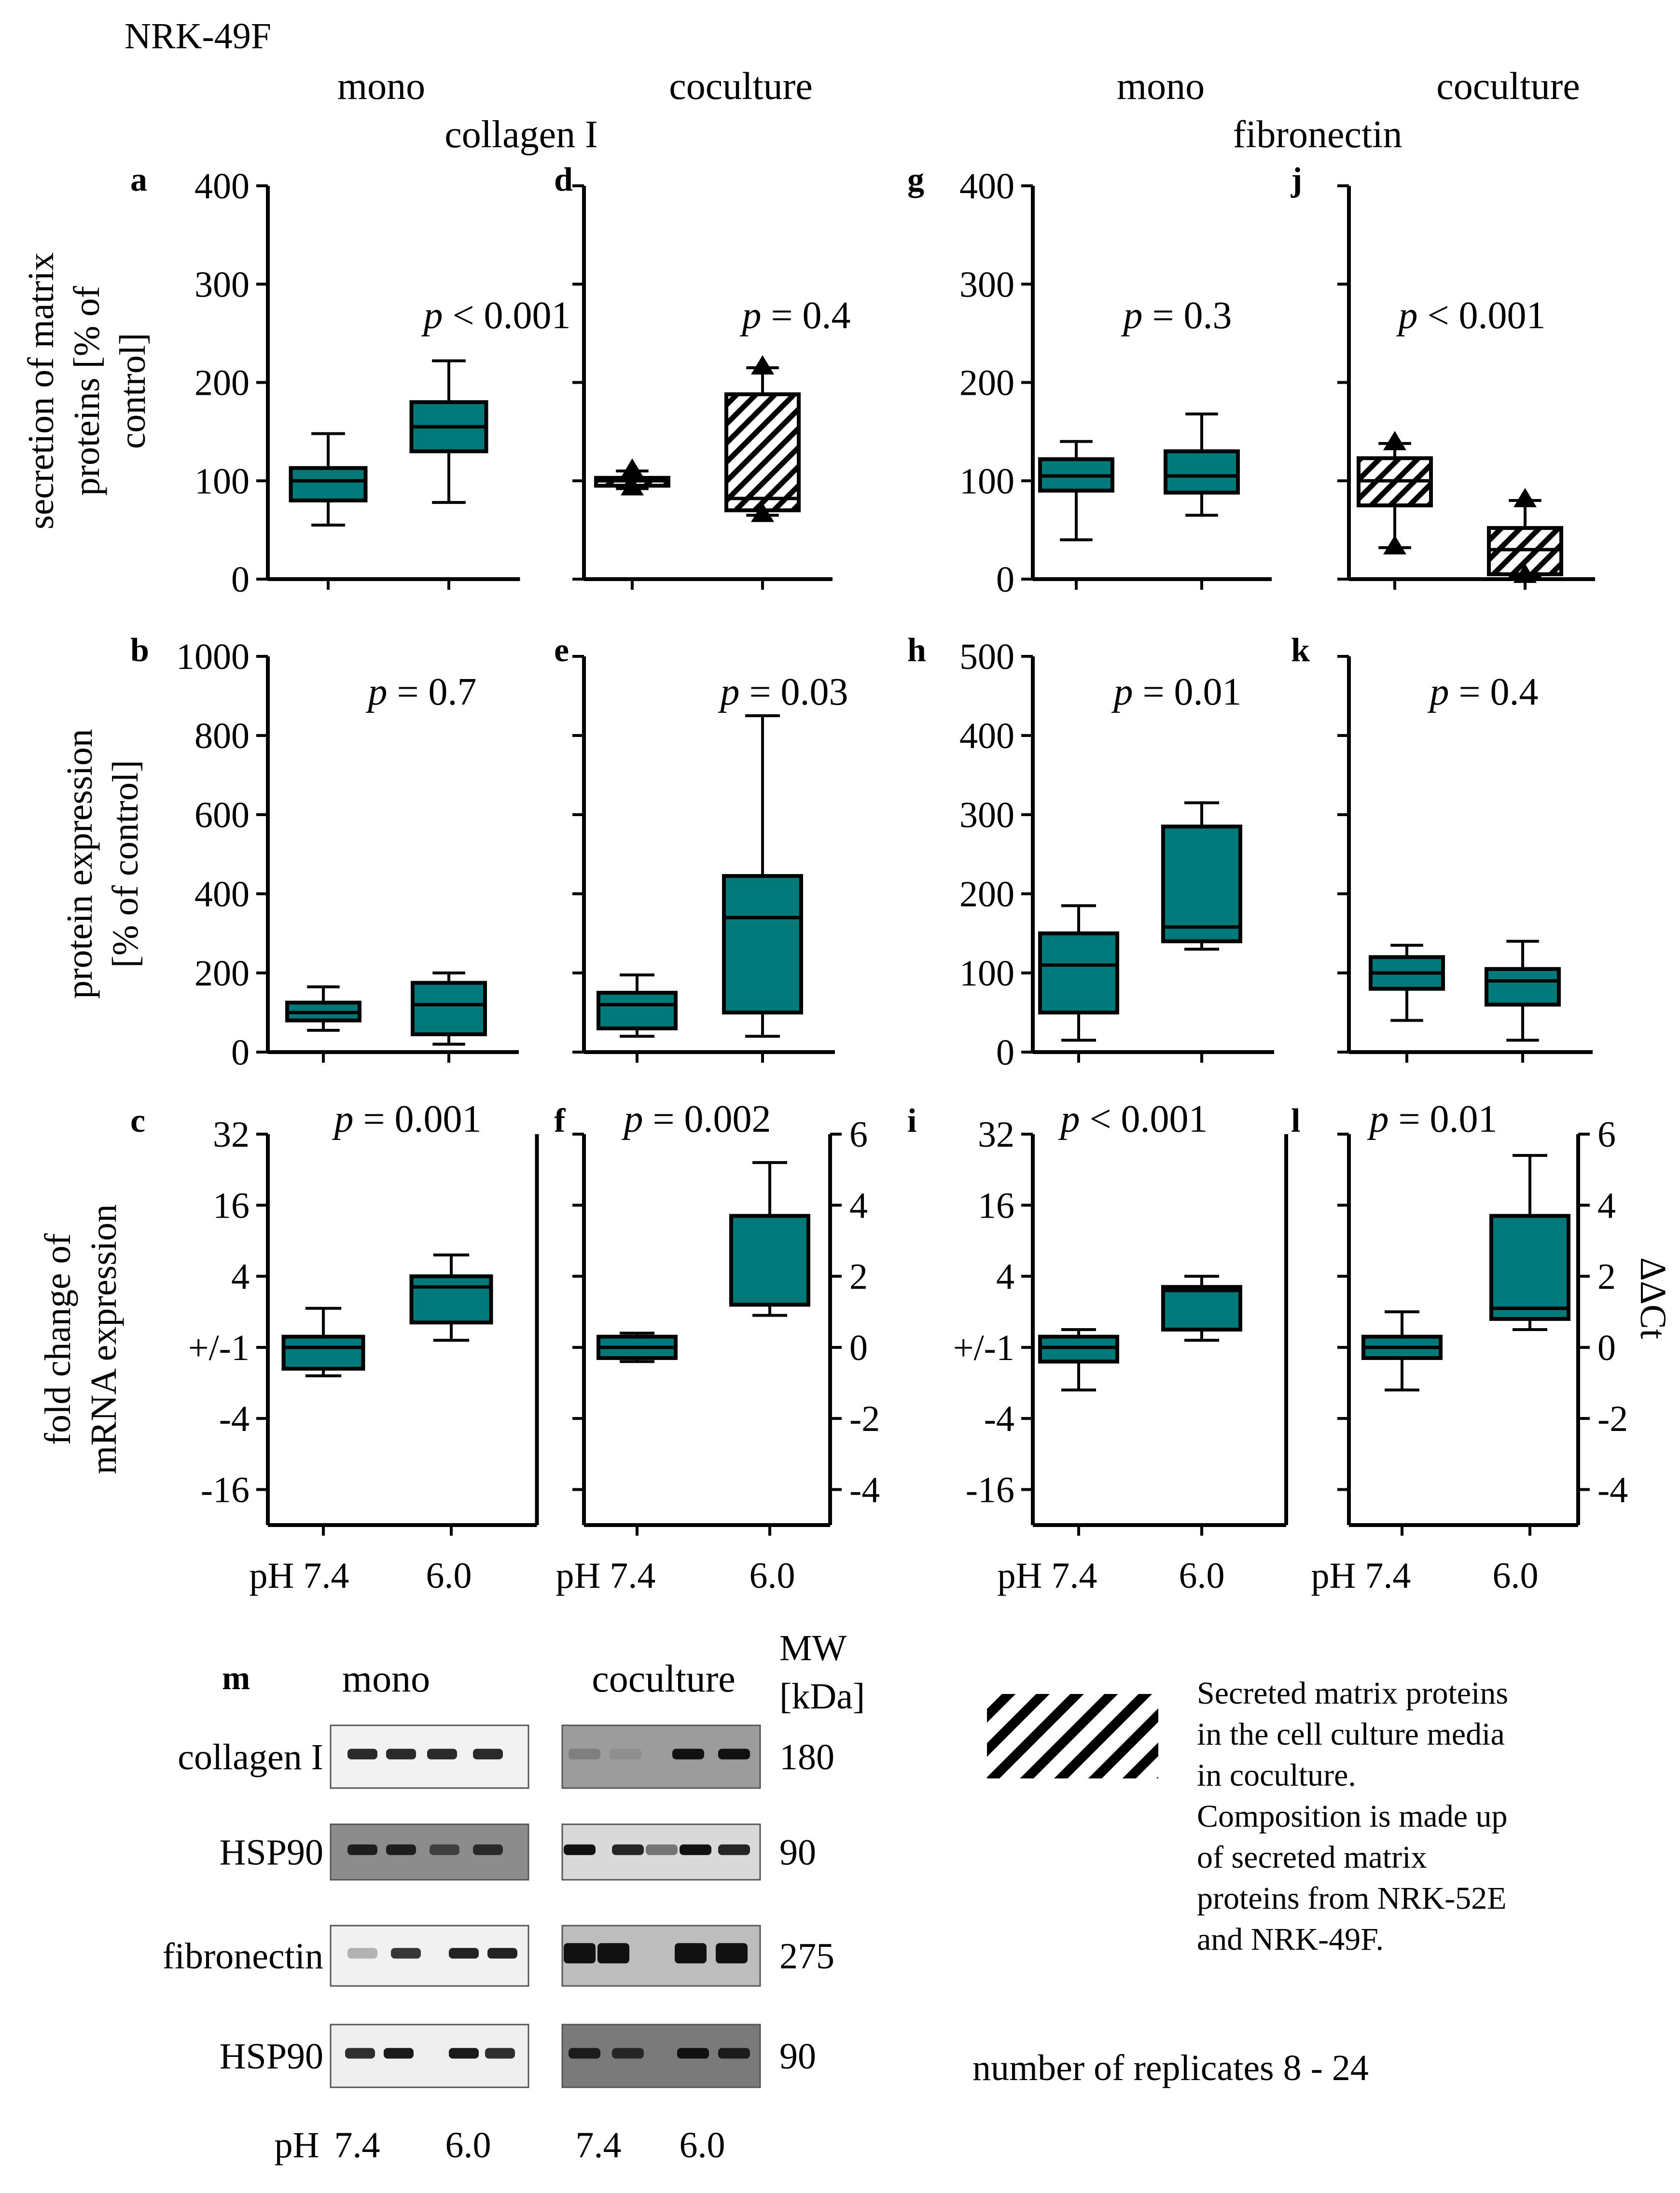 This screenshot has width=1680, height=2193. I want to click on x-label-ph60: 6.0, so click(1516, 1575).